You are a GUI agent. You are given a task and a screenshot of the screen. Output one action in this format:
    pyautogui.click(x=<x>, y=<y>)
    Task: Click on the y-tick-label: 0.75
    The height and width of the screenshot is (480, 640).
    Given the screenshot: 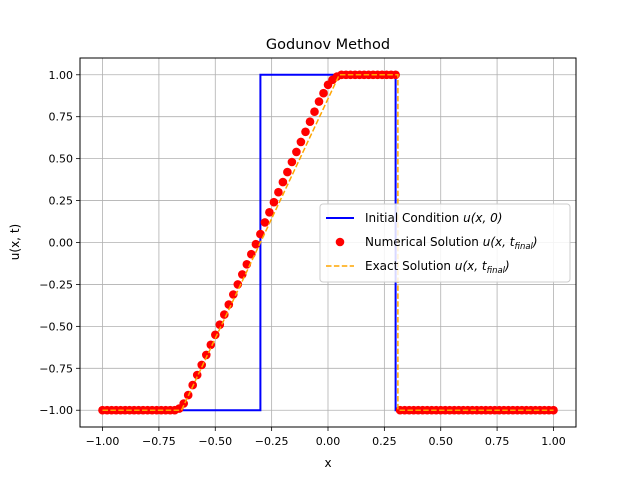 What is the action you would take?
    pyautogui.click(x=61, y=117)
    